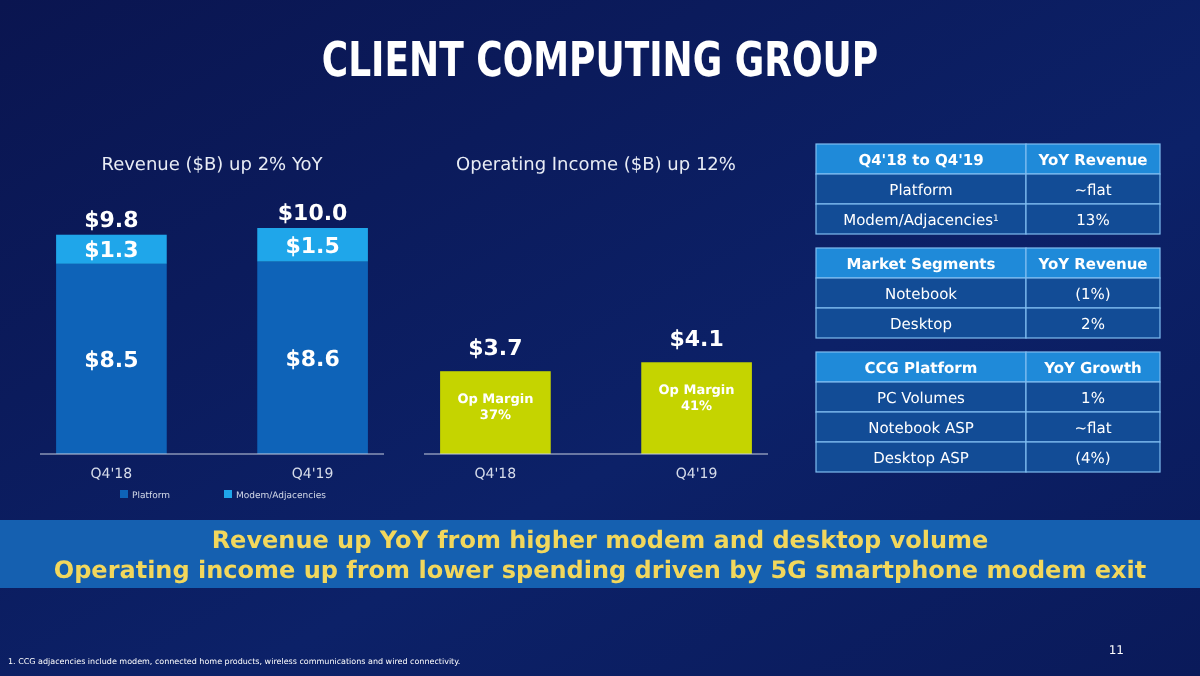 This screenshot has height=676, width=1200. Describe the element at coordinates (212, 166) in the screenshot. I see `chart-title: Revenue ($B) up 2% YoY` at that location.